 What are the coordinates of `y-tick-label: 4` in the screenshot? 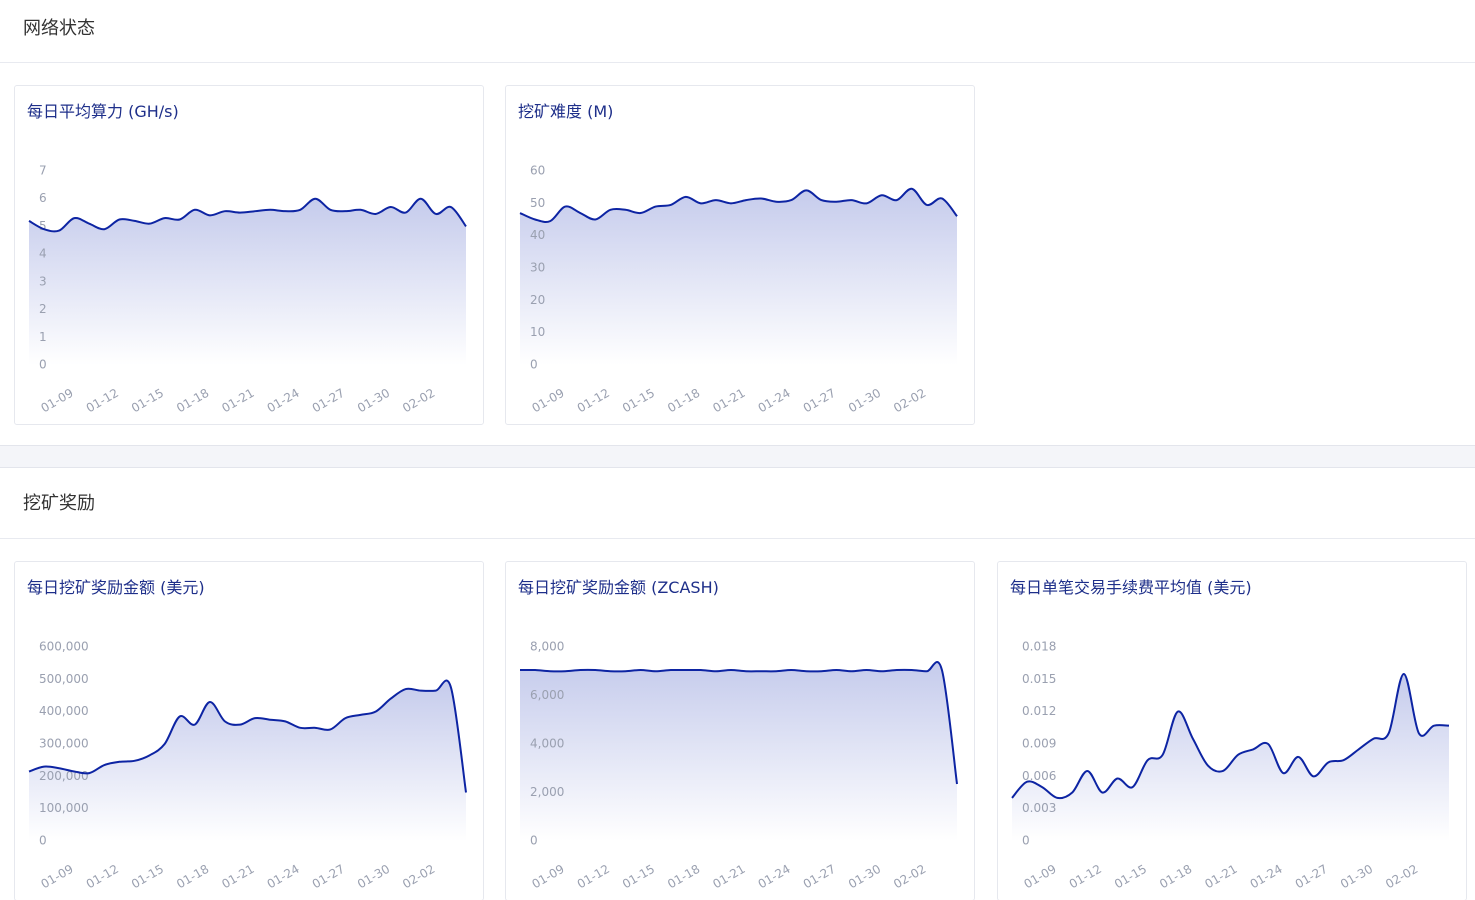 It's located at (43, 254).